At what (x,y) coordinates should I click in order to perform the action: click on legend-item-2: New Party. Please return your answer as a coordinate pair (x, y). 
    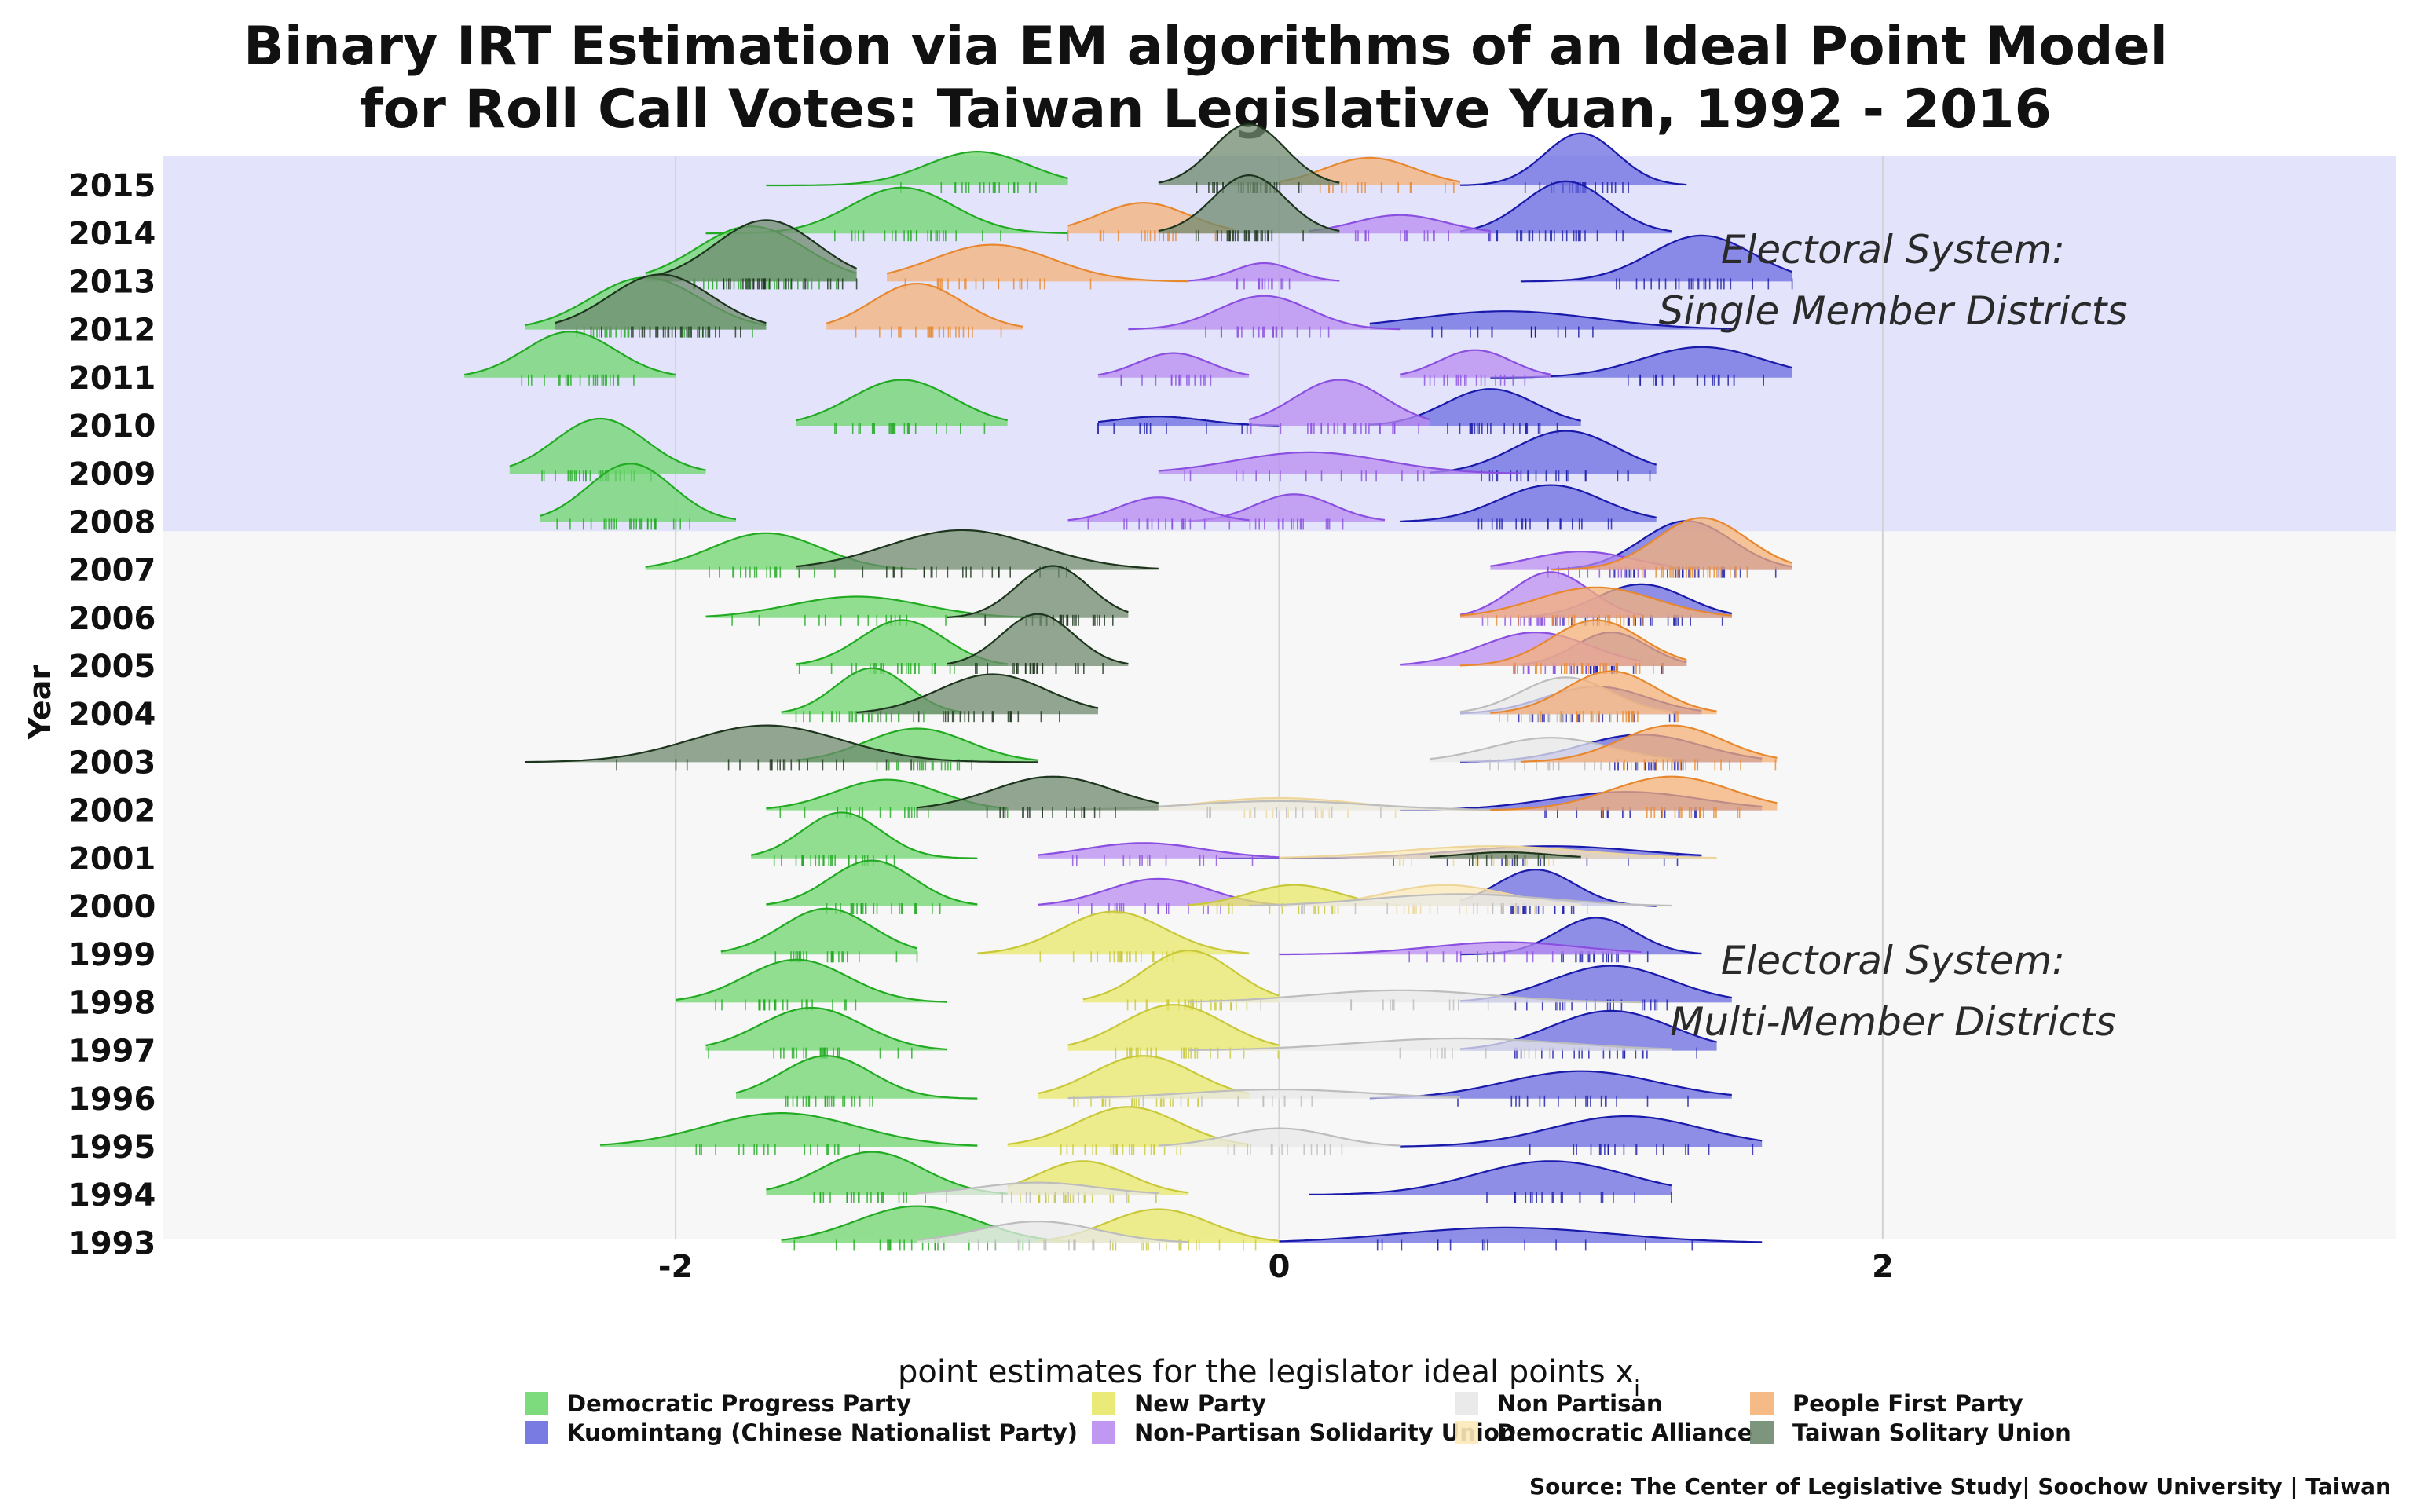
    Looking at the image, I should click on (1179, 1403).